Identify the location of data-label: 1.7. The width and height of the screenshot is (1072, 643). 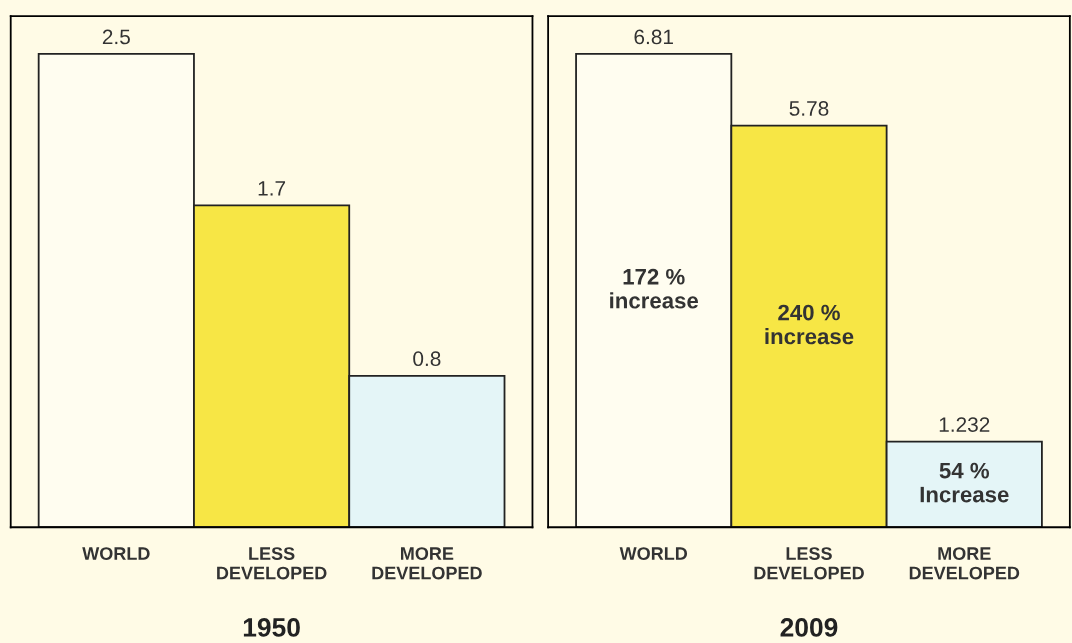
(272, 188).